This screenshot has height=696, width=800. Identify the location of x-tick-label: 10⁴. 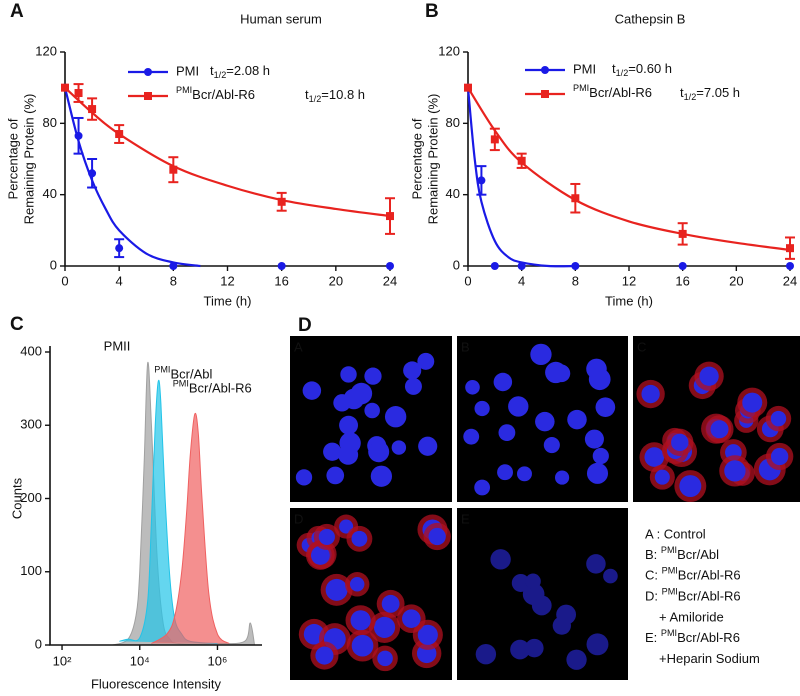
(140, 660).